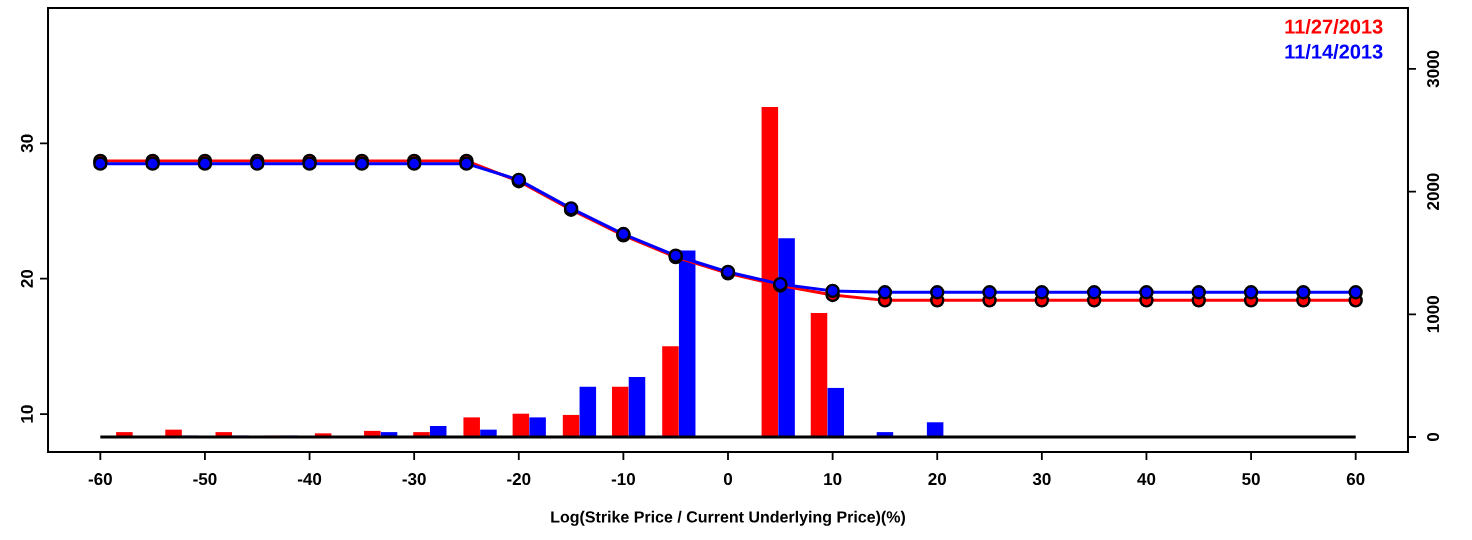 Image resolution: width=1472 pixels, height=540 pixels. What do you see at coordinates (414, 479) in the screenshot?
I see `x-tick-label: -30` at bounding box center [414, 479].